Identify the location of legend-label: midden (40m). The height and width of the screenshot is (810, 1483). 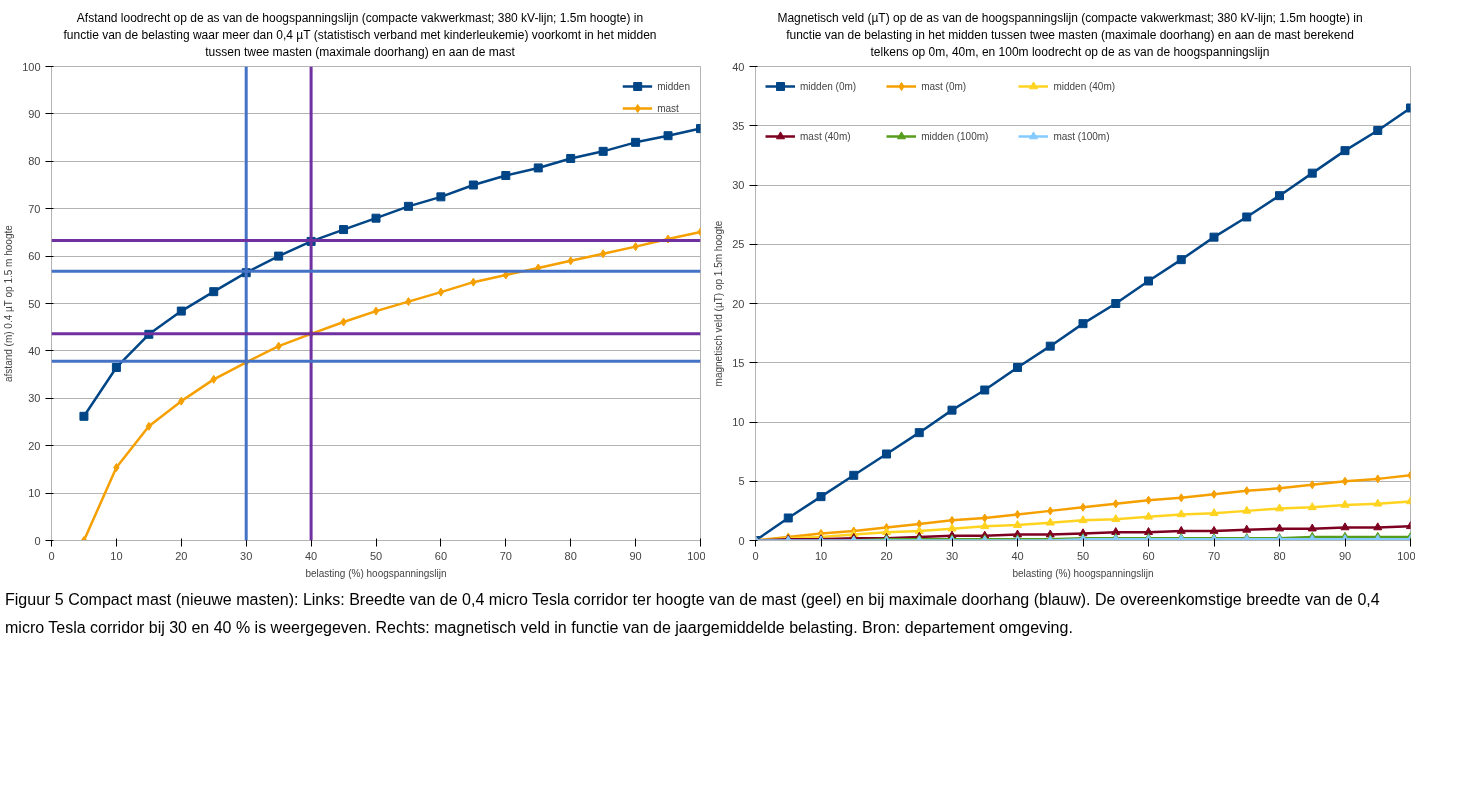
(1084, 86).